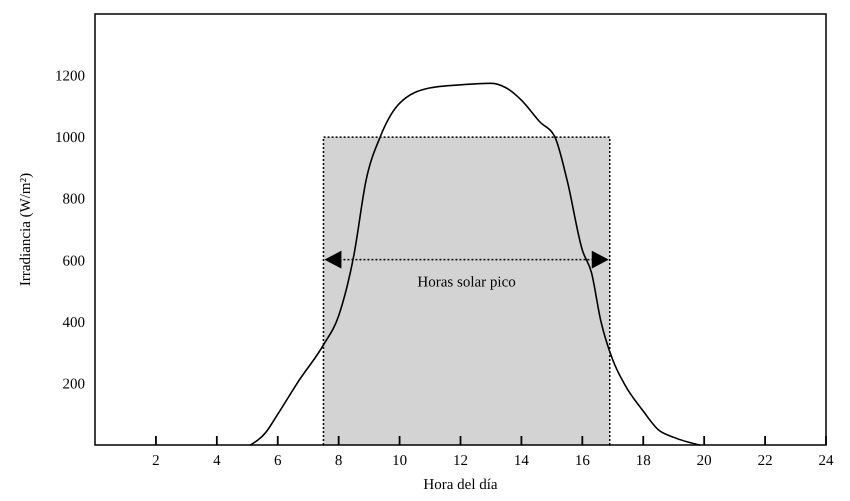 The height and width of the screenshot is (501, 850). I want to click on x-tick-label: 16, so click(582, 461).